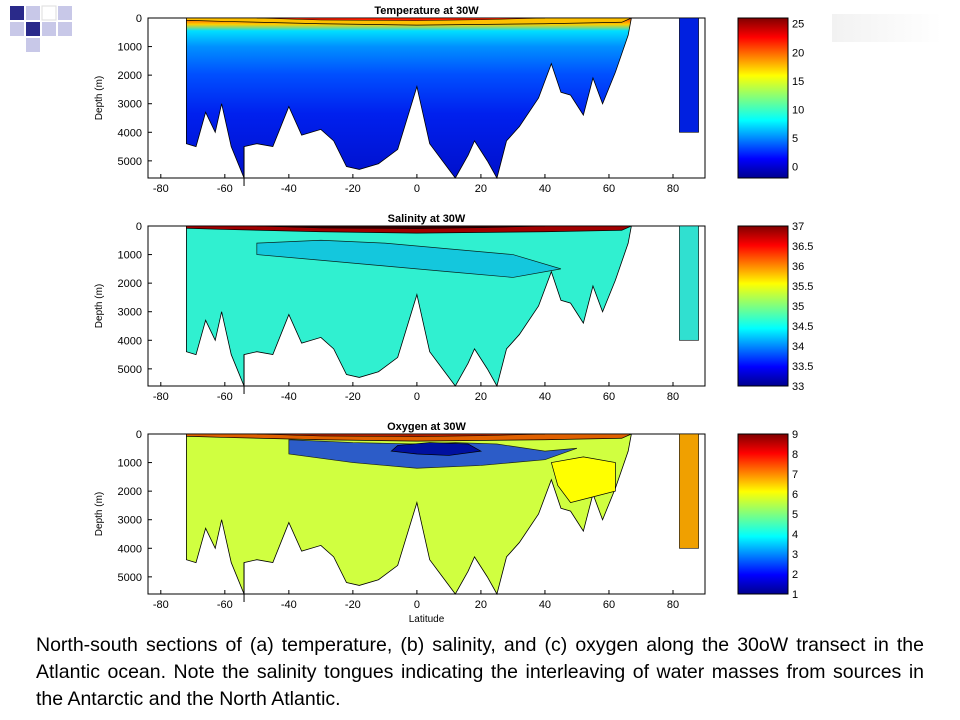  What do you see at coordinates (427, 219) in the screenshot?
I see `panel-title: Salinity at 30W` at bounding box center [427, 219].